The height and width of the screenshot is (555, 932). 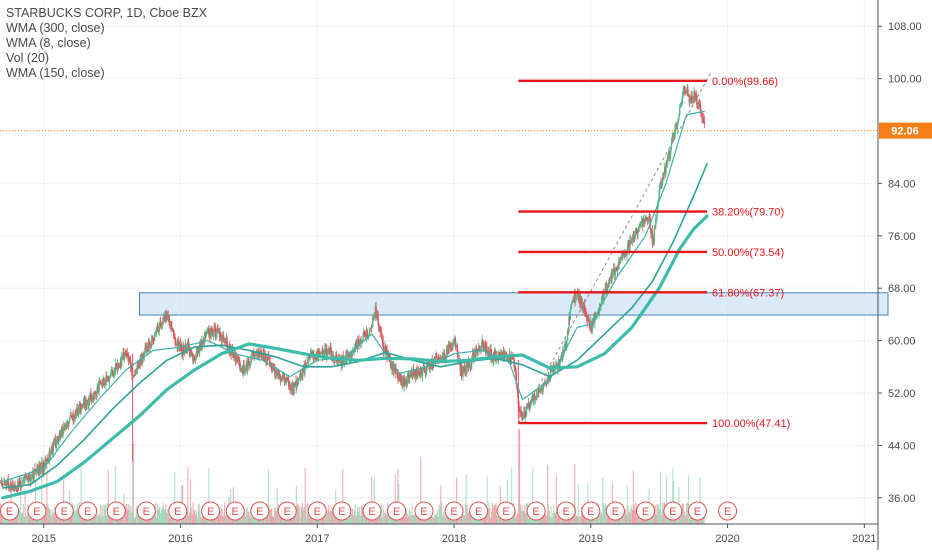 What do you see at coordinates (48, 43) in the screenshot?
I see `legend-indicator-wma-8: WMA (8, close)` at bounding box center [48, 43].